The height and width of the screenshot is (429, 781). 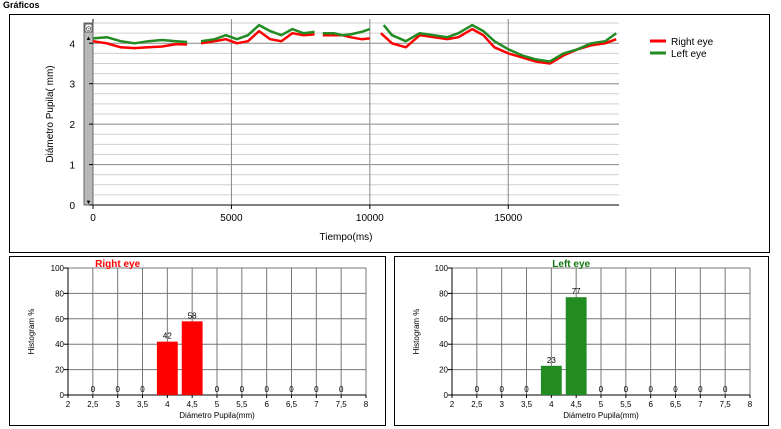 I want to click on scroll-down-icon: ▼, so click(x=89, y=203).